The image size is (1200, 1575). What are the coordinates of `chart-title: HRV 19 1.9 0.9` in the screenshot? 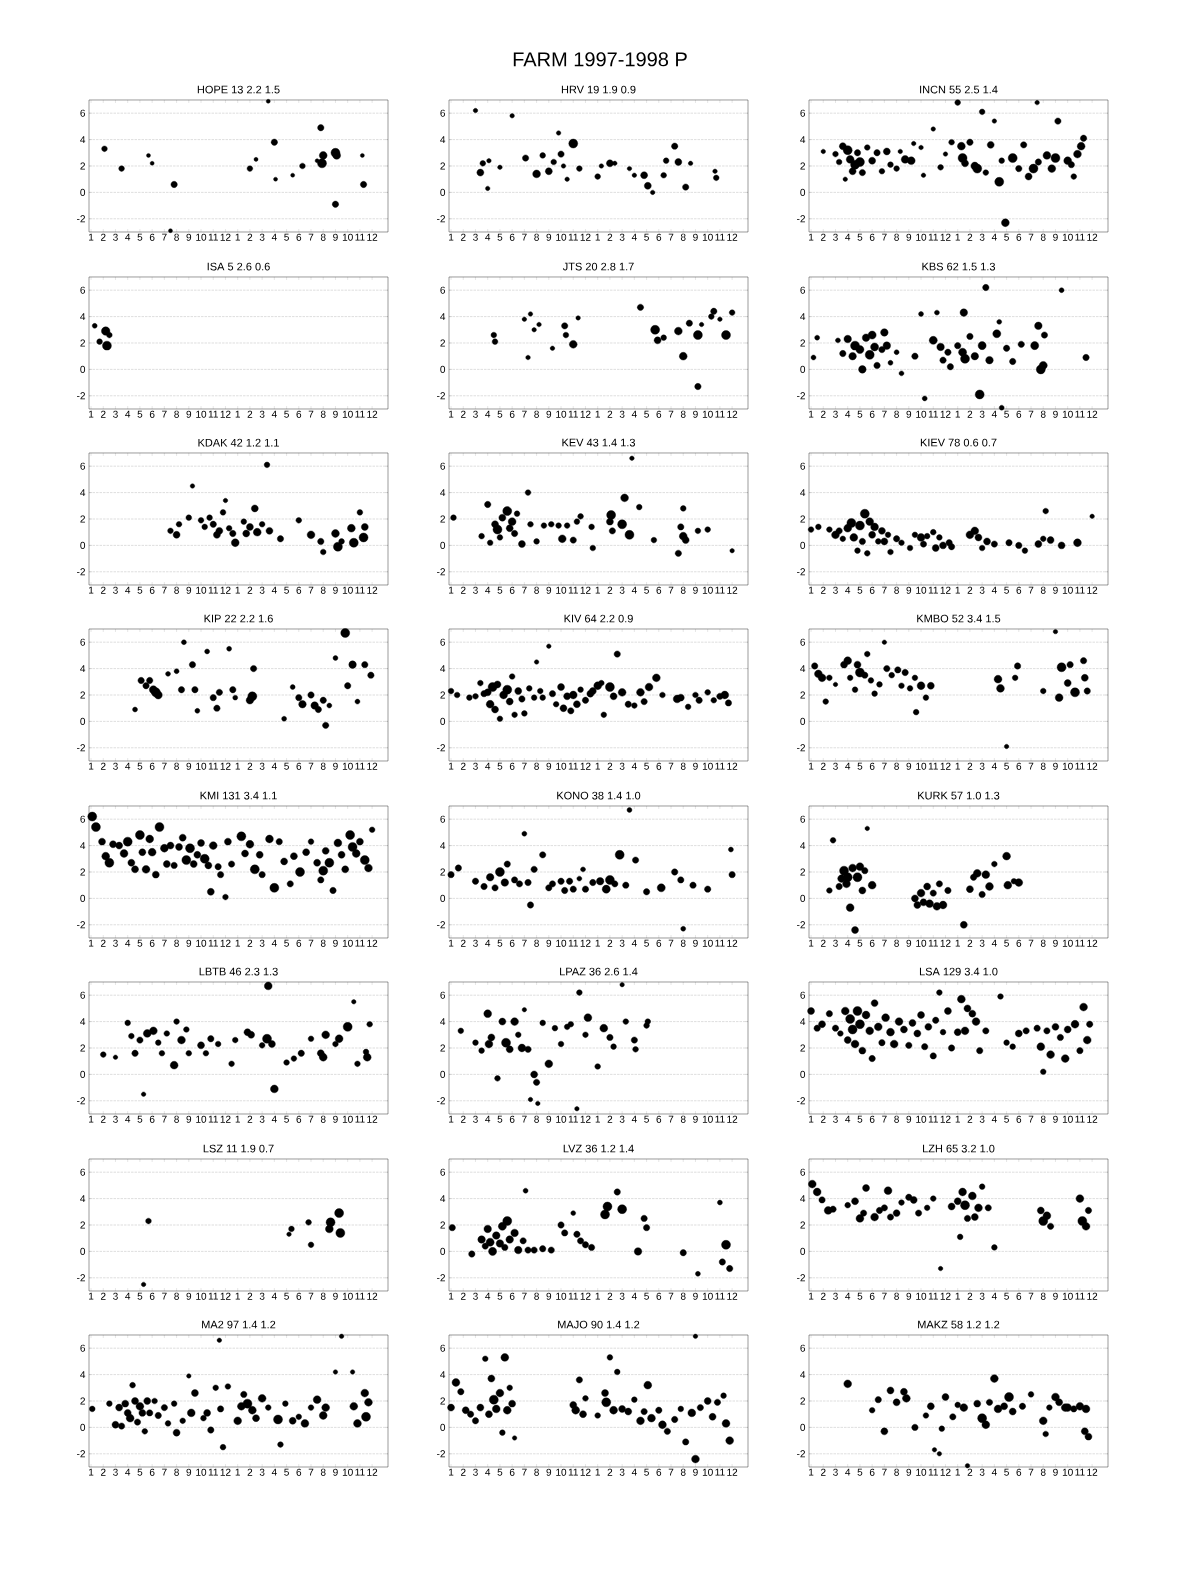 It's located at (598, 89).